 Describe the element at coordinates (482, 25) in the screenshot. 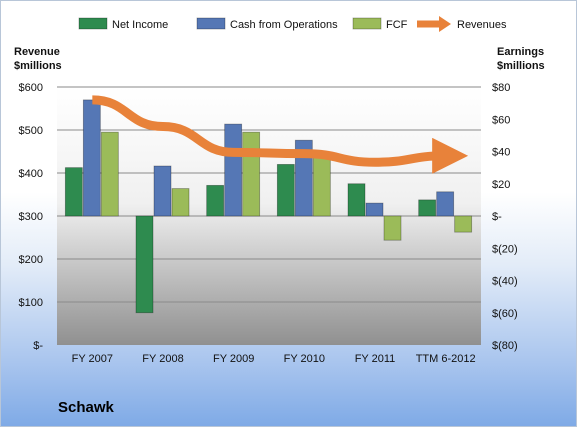

I see `legend-label: Revenues` at that location.